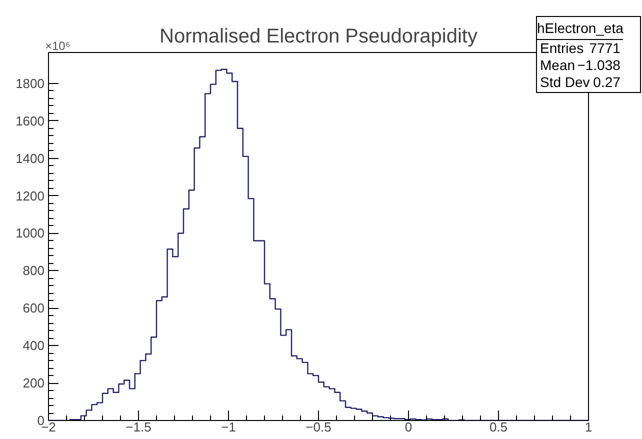 This screenshot has height=439, width=642. I want to click on annotation: Mean, so click(558, 65).